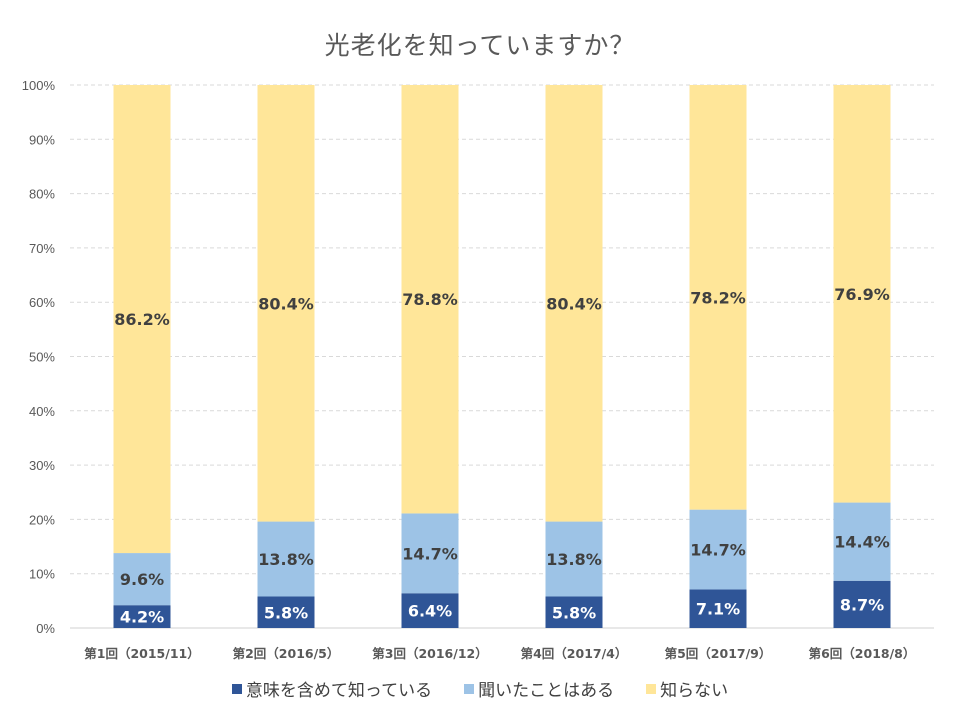 This screenshot has width=960, height=720. What do you see at coordinates (42, 574) in the screenshot?
I see `y-tick-label: 10%` at bounding box center [42, 574].